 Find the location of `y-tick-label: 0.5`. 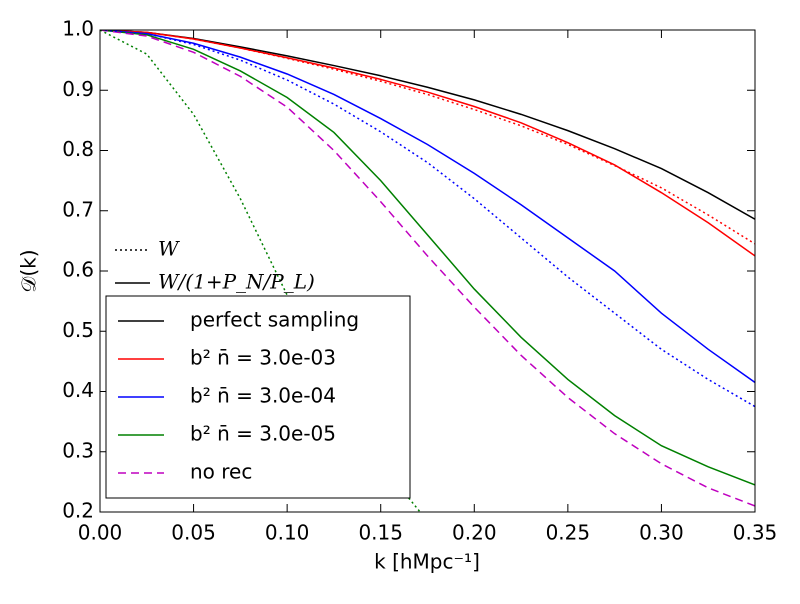

y-tick-label: 0.5 is located at coordinates (78, 330).